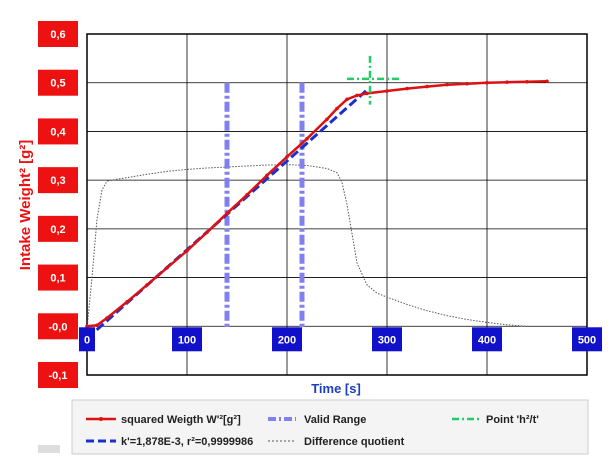 This screenshot has height=457, width=610. Describe the element at coordinates (340, 339) in the screenshot. I see `x-tick-labels: 0 100 200 300 400 500` at that location.